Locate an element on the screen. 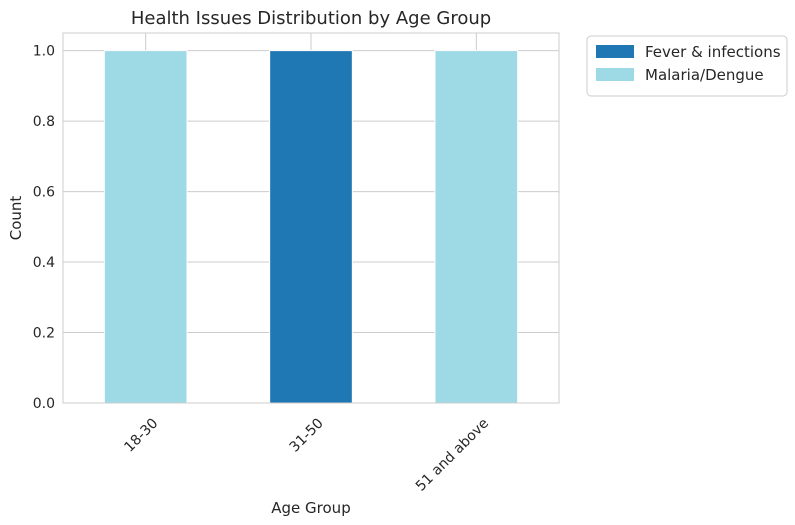 This screenshot has width=795, height=525. y-axis-label: Count is located at coordinates (16, 218).